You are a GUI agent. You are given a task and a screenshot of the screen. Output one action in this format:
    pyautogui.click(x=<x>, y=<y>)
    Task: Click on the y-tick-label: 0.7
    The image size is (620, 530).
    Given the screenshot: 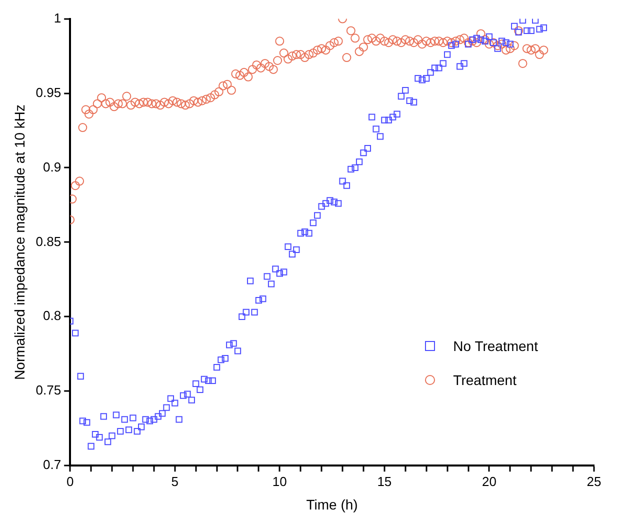 What is the action you would take?
    pyautogui.click(x=52, y=464)
    